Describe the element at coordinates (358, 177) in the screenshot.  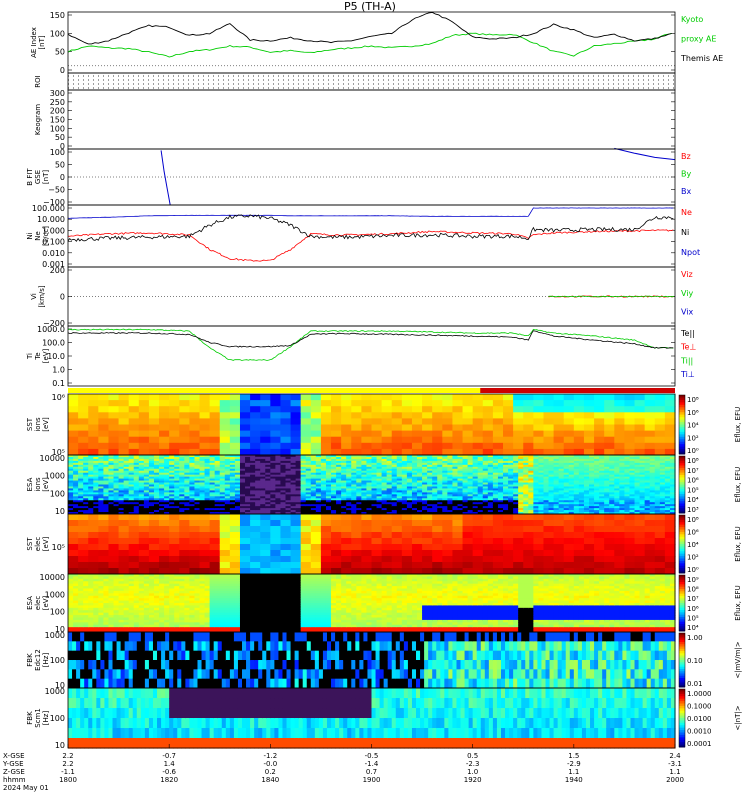
I see `panel-bfield: B FIT GSE [nT] 100 50 0 −50 −100 Bz By Bx` at that location.